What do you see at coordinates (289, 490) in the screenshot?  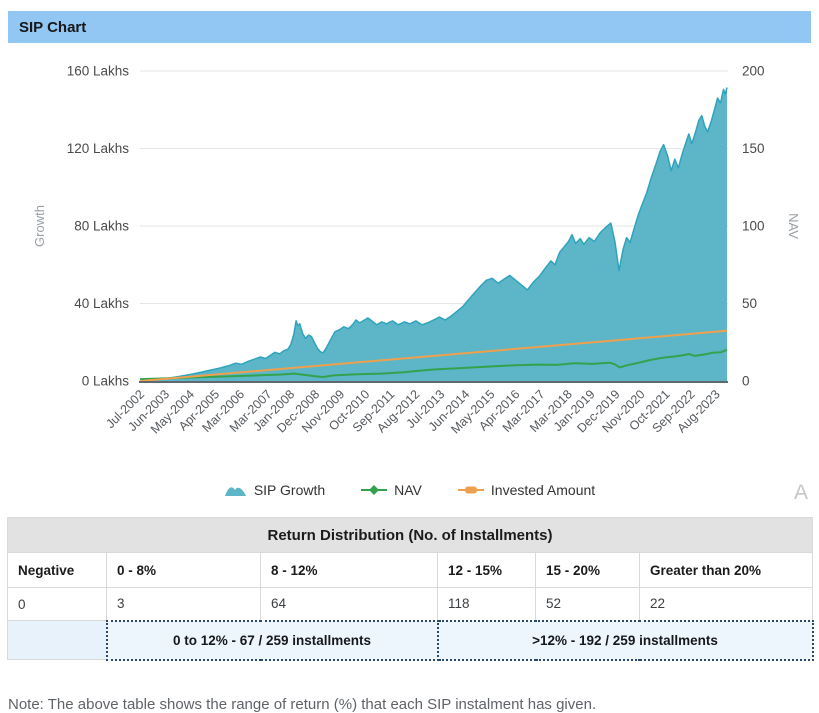 I see `legend-label-sip-growth: SIP Growth` at bounding box center [289, 490].